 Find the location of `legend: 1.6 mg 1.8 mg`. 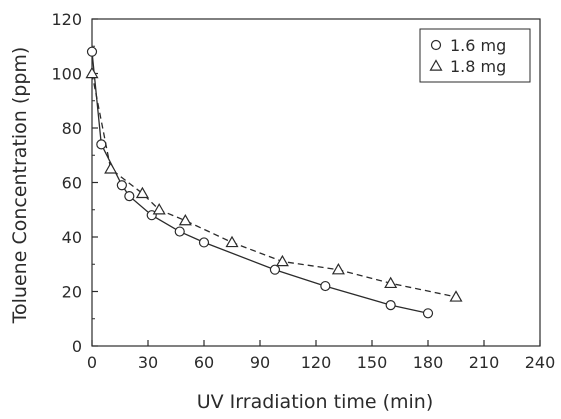

legend: 1.6 mg 1.8 mg is located at coordinates (475, 55).